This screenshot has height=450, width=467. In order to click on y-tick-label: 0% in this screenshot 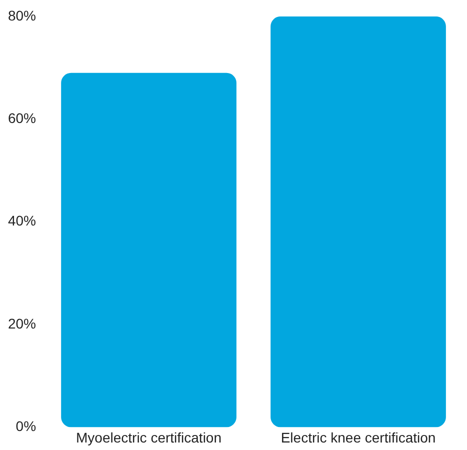, I will do `click(26, 426)`.